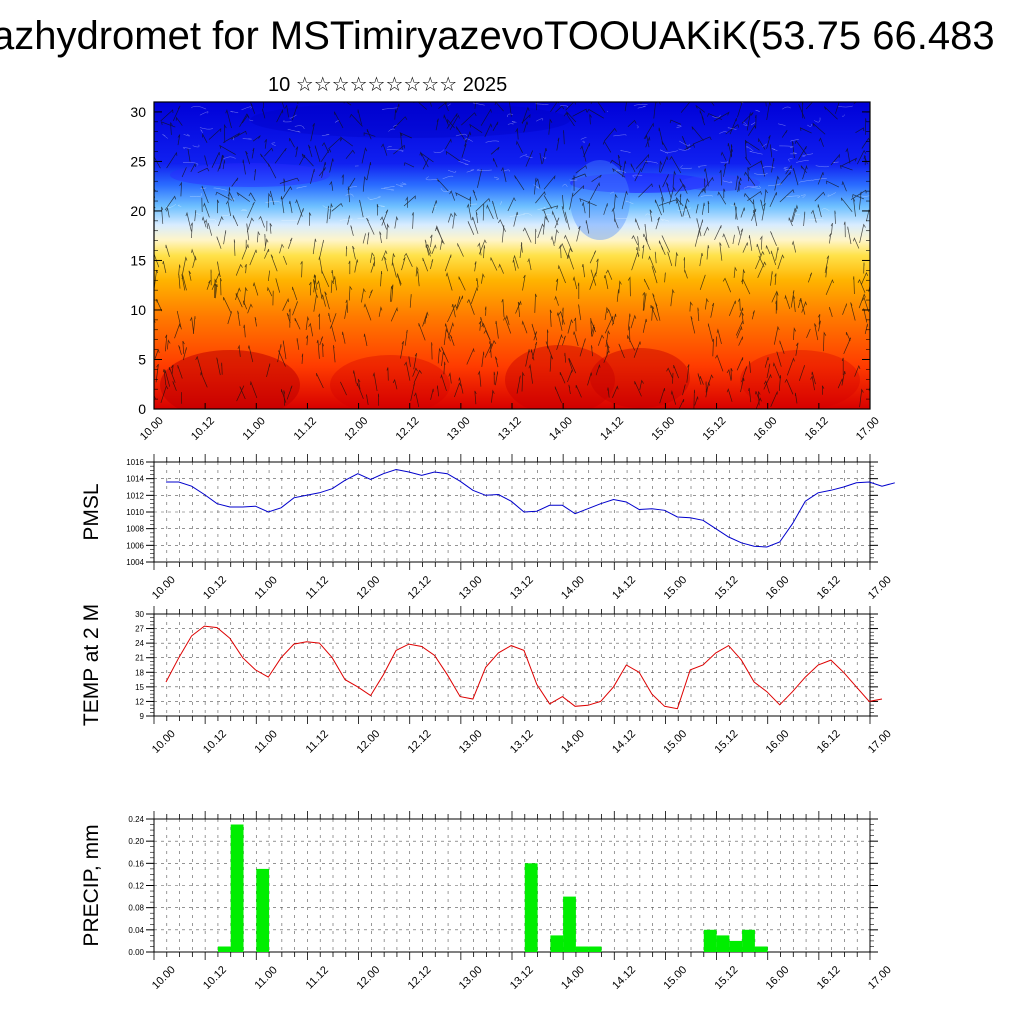 The image size is (1024, 1024). What do you see at coordinates (142, 359) in the screenshot?
I see `heatmap-ytick-label: 5` at bounding box center [142, 359].